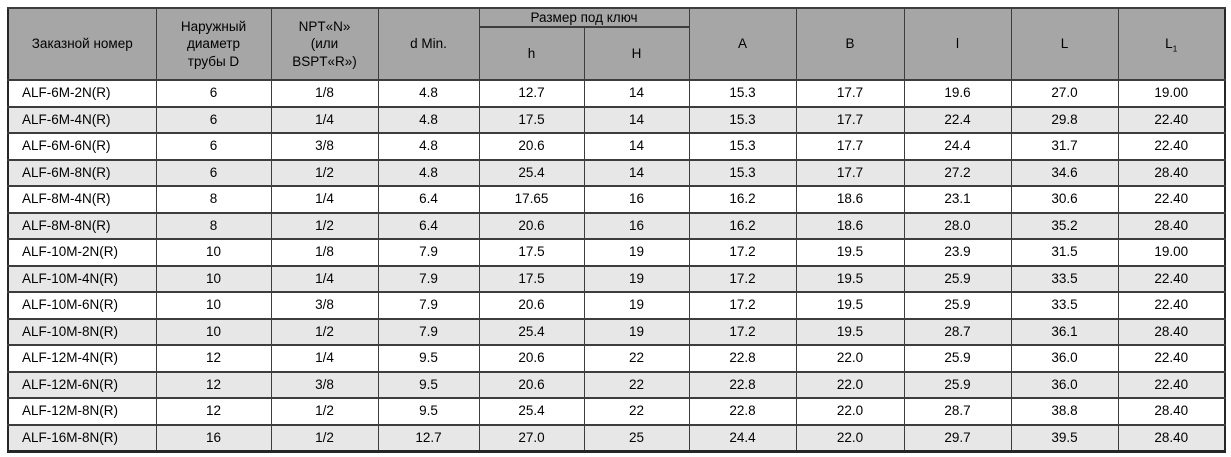  I want to click on cell-value: 23.1, so click(957, 199).